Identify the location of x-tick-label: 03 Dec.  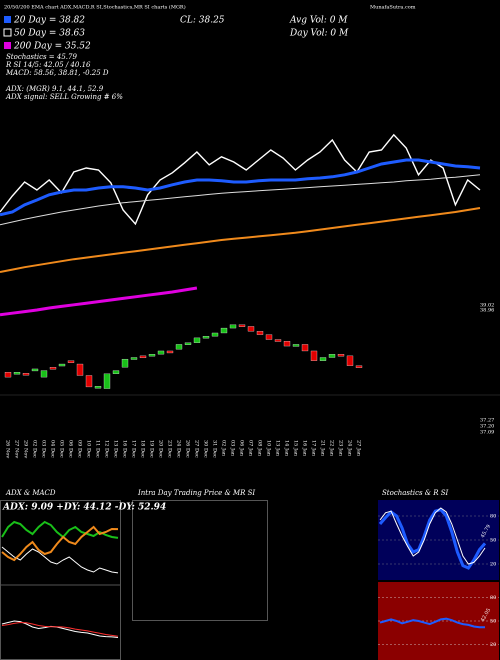
(44, 449).